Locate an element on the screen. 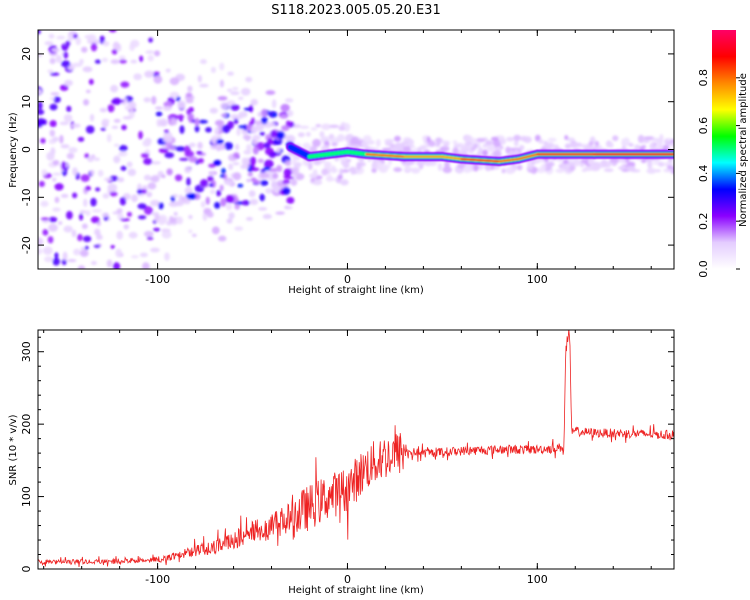  spectrogram-y-tick-label: 20 is located at coordinates (26, 54).